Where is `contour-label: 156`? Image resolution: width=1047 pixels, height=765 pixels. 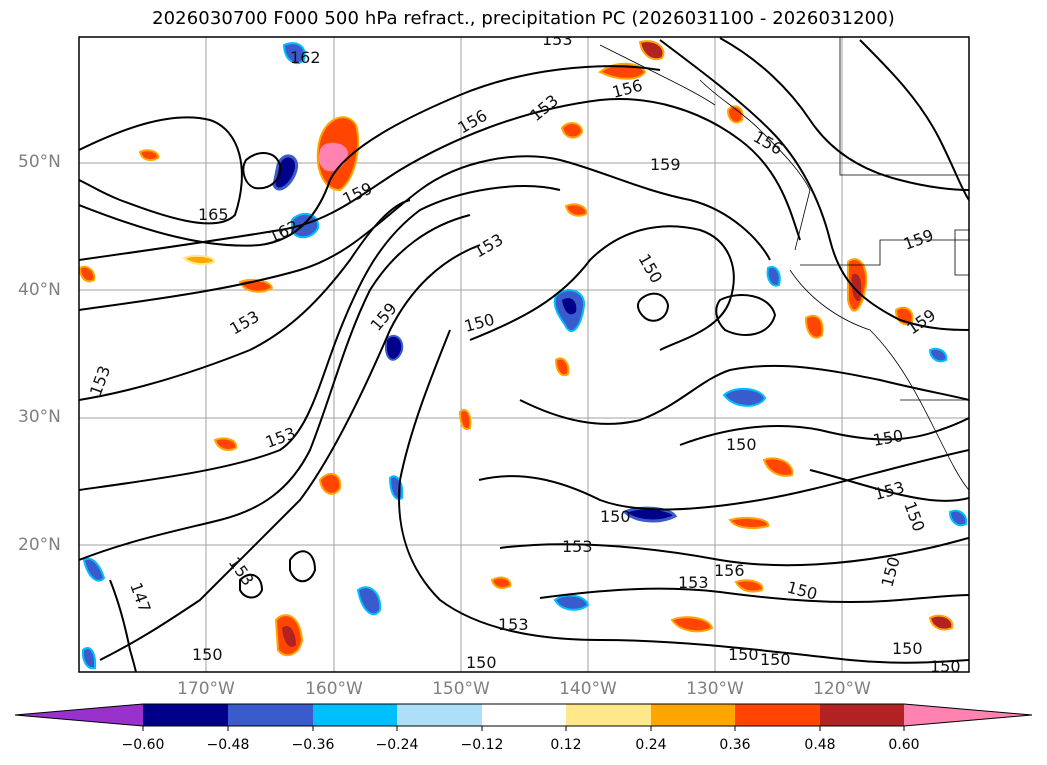 contour-label: 156 is located at coordinates (729, 570).